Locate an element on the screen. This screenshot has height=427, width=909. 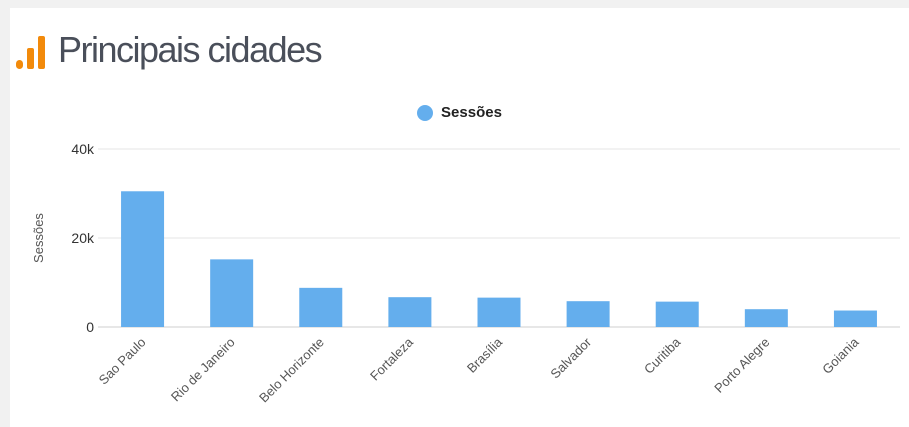
x-tick-label: Fortaleza is located at coordinates (391, 358).